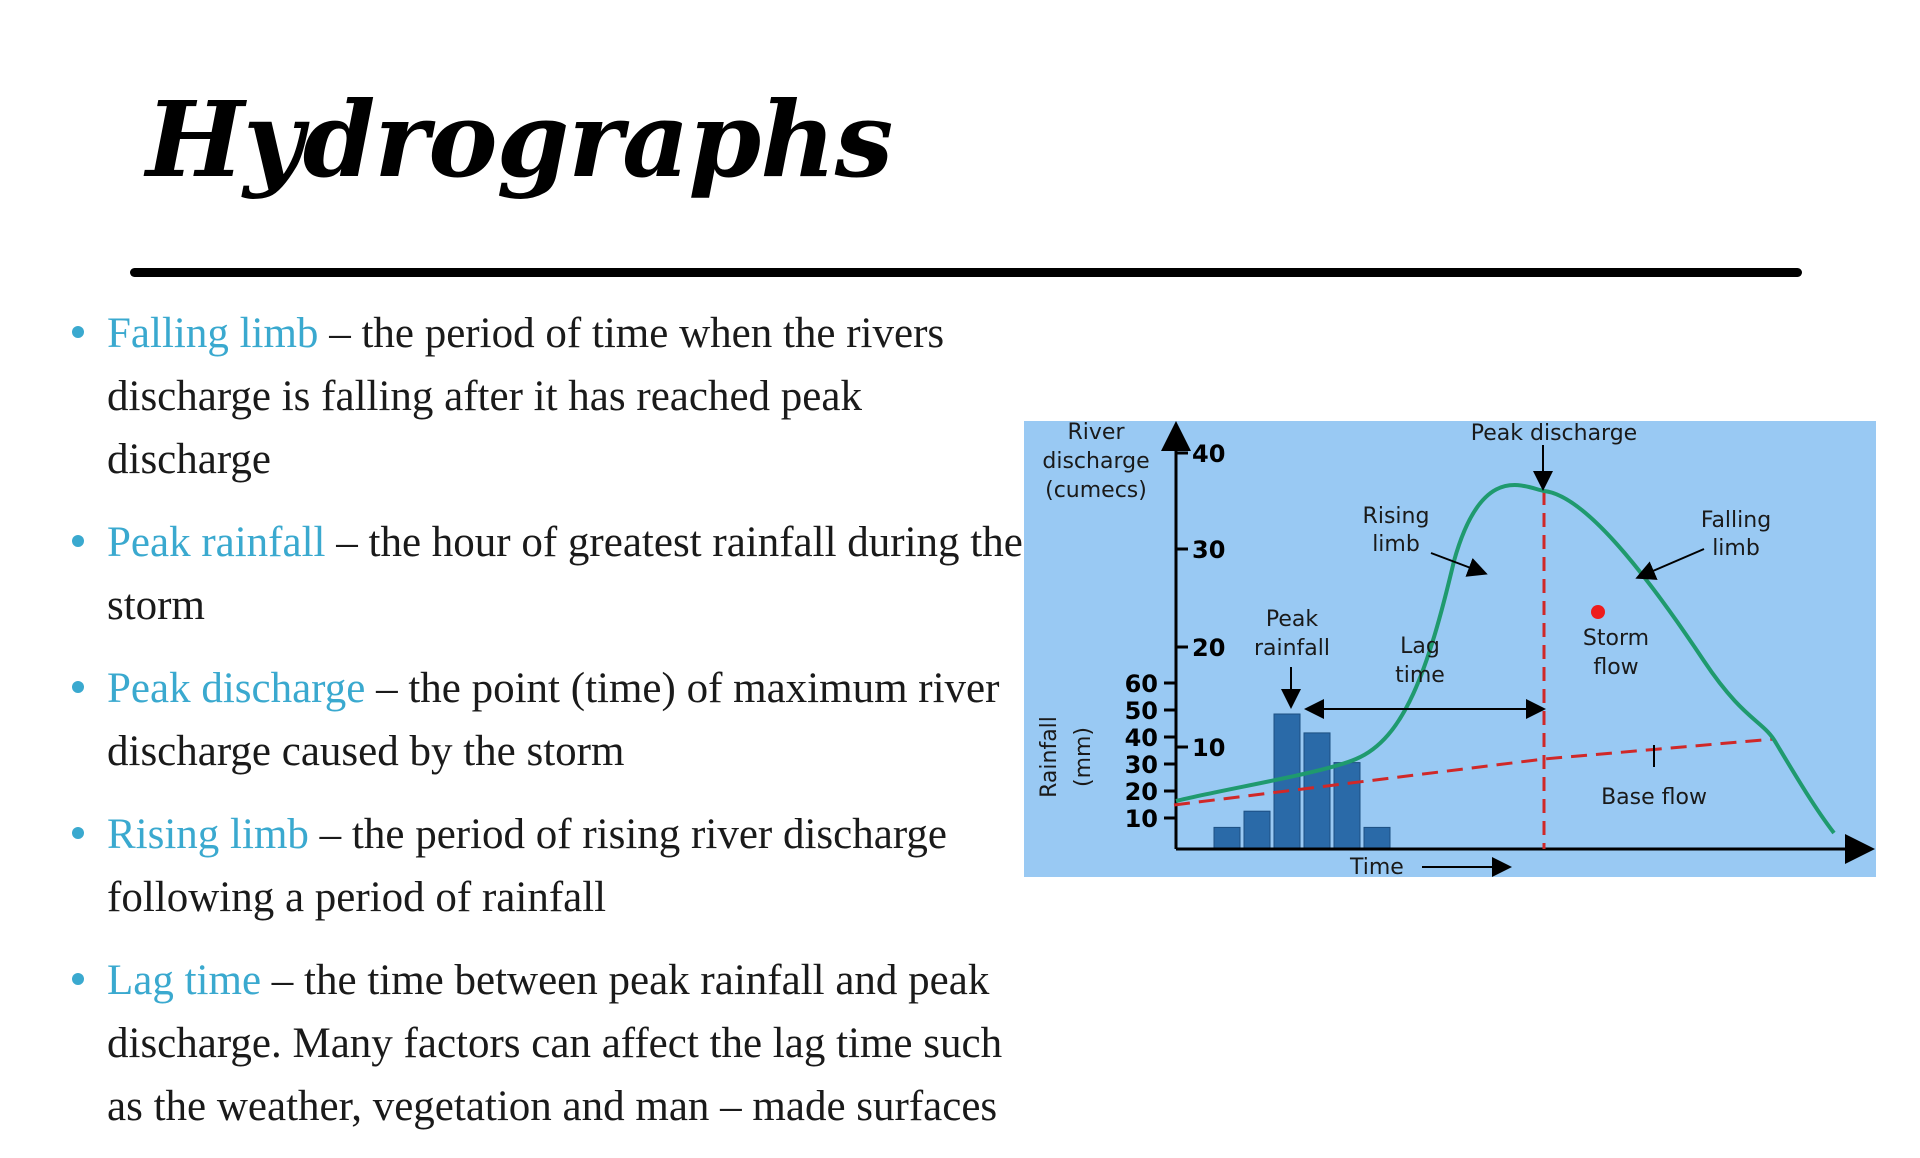  I want to click on rainfall-tick-label: 40, so click(1141, 738).